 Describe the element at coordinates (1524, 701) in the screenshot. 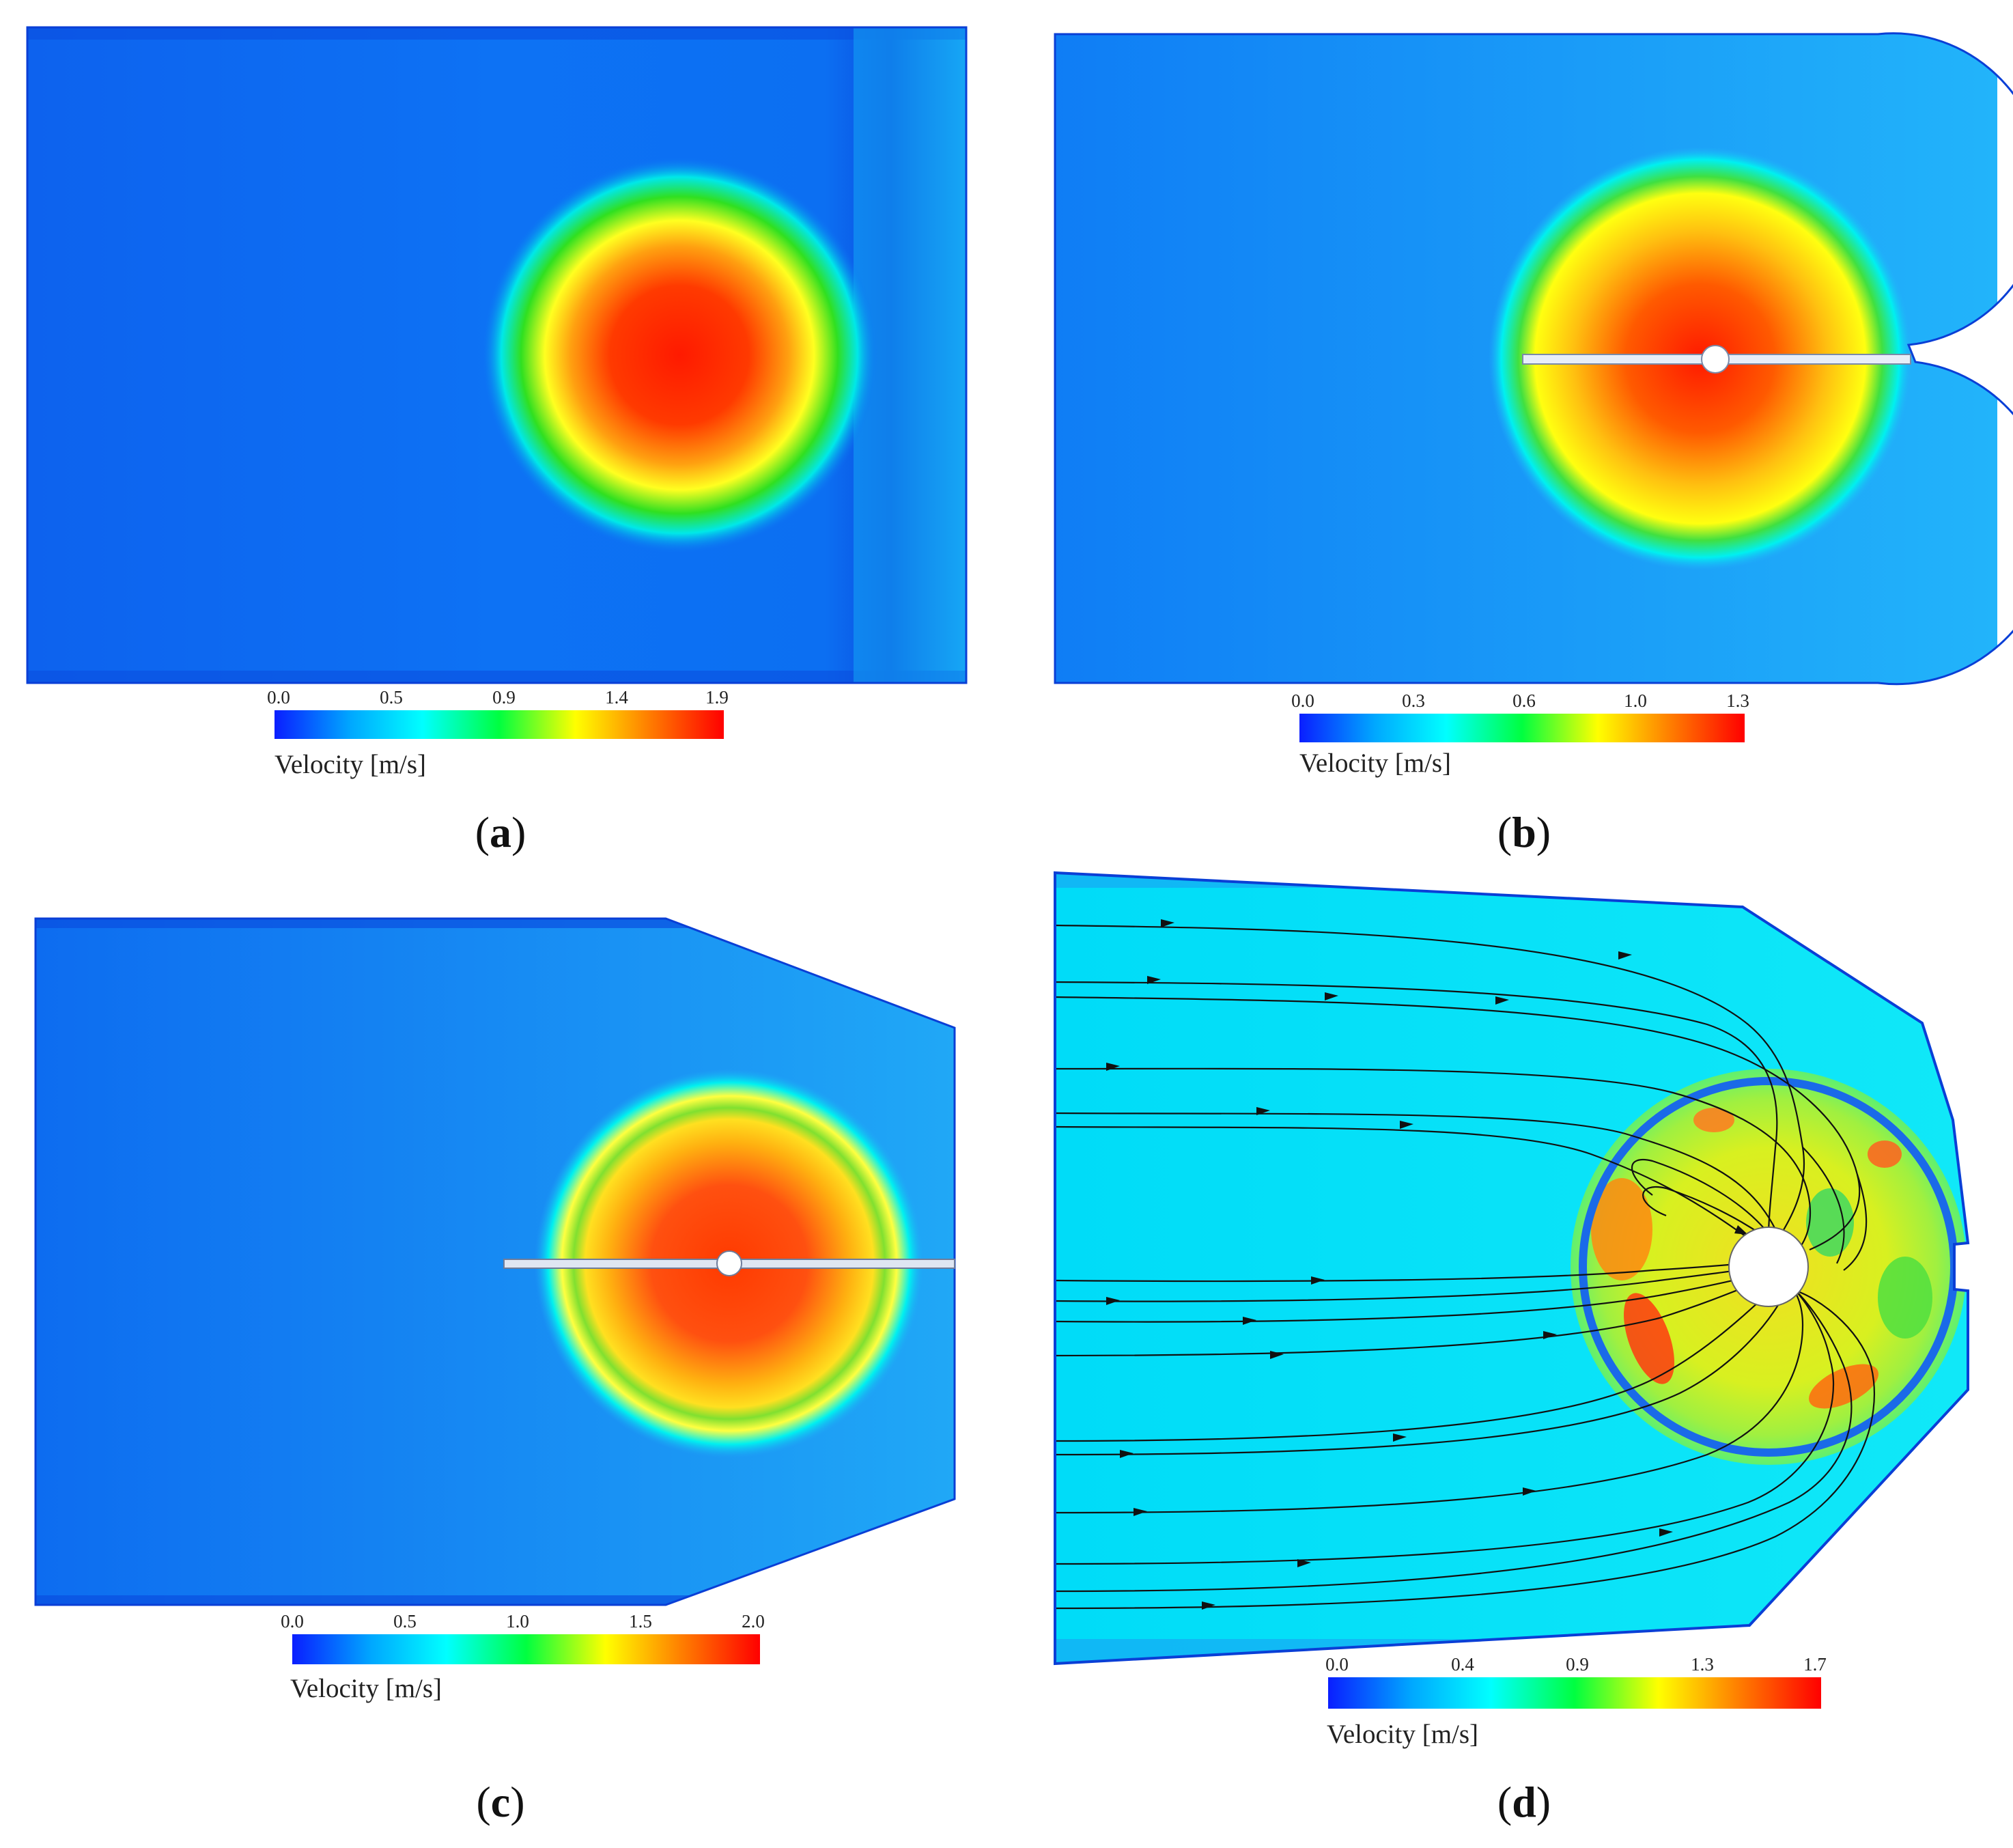

I see `legend-b-tick-2: 0.6` at that location.